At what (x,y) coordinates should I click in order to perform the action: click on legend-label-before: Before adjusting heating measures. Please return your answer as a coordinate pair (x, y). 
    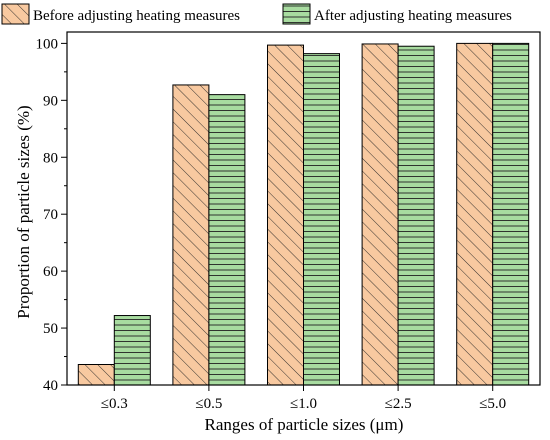
    Looking at the image, I should click on (136, 16).